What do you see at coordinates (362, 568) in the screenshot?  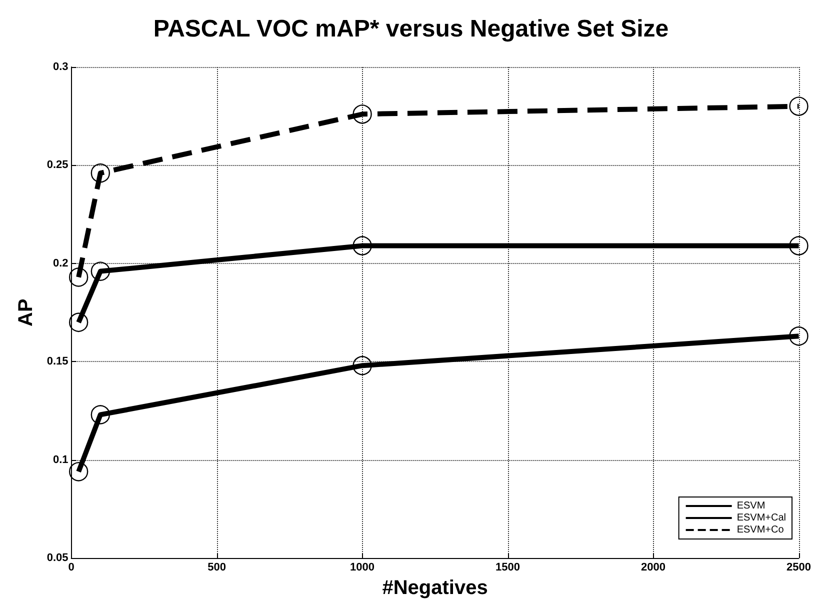 I see `x-tick-label: 1000` at bounding box center [362, 568].